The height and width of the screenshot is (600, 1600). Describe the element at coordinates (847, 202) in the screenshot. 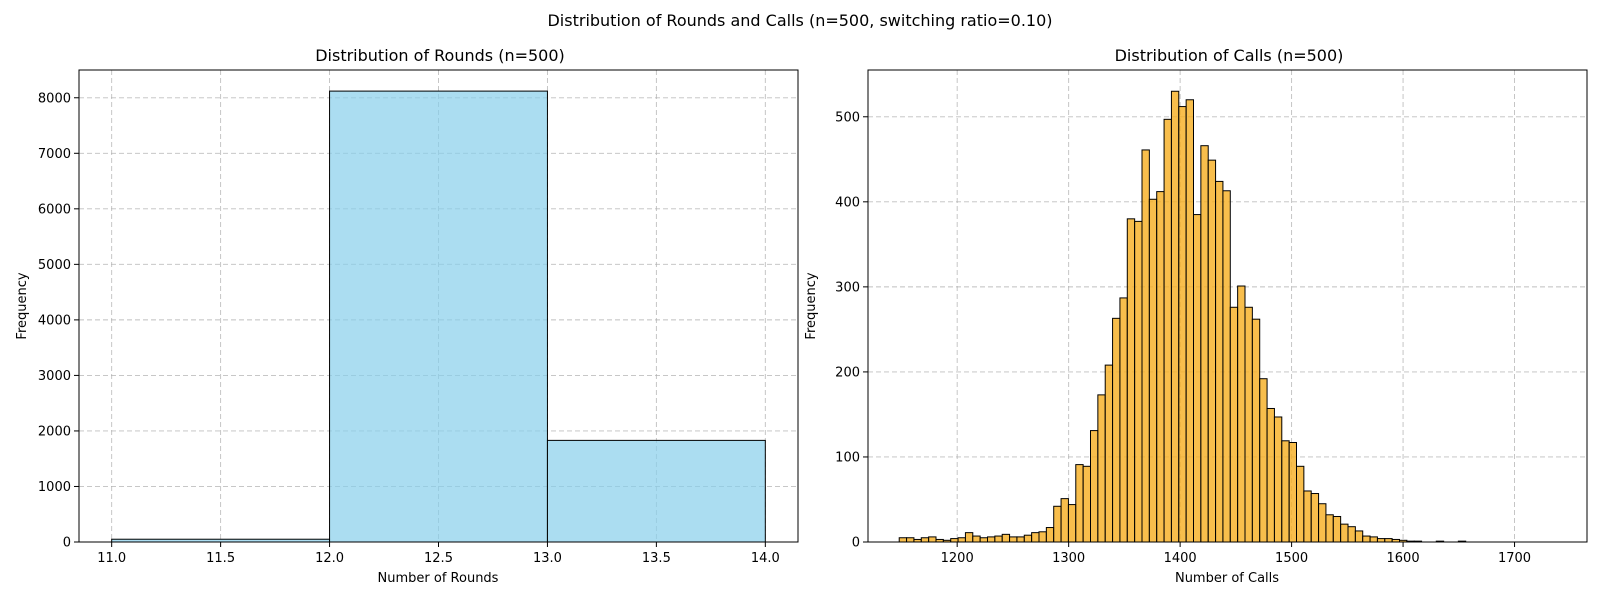

I see `calls-y-tick-label: 400` at that location.